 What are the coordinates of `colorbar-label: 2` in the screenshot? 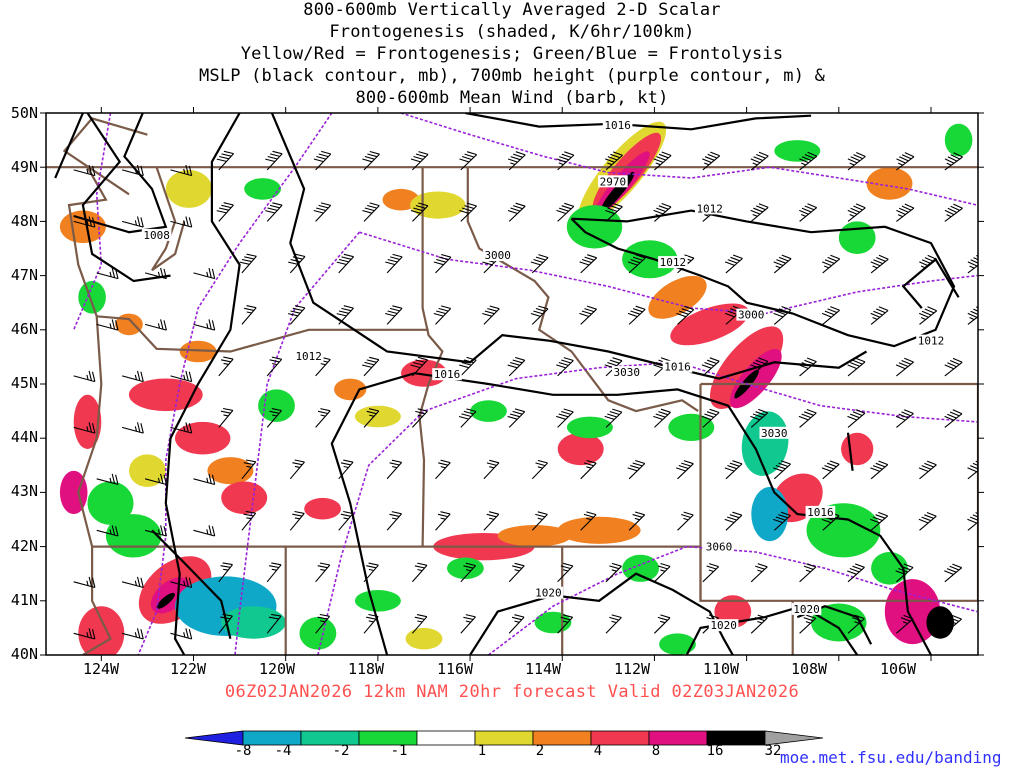 It's located at (540, 751).